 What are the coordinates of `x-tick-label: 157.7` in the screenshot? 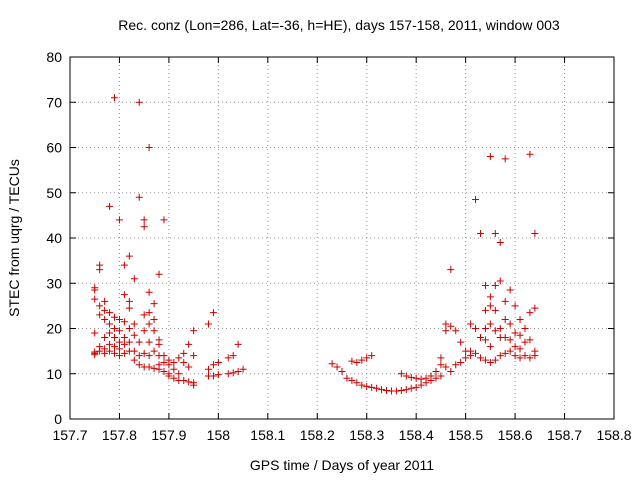 It's located at (69, 435).